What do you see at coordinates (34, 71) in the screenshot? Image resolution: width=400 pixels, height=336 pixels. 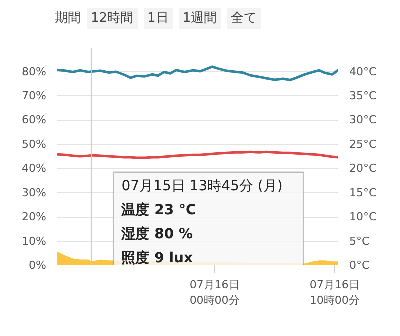 I see `y-tick-label: 80%` at bounding box center [34, 71].